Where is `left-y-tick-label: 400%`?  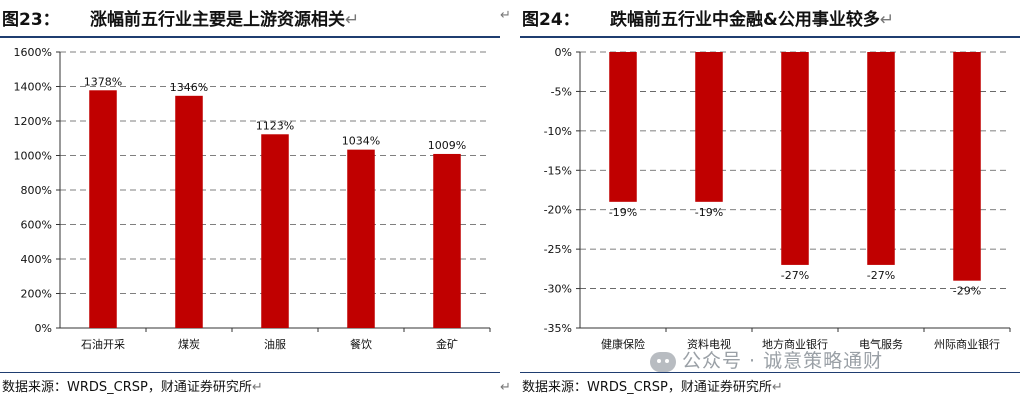 left-y-tick-label: 400% is located at coordinates (36, 259).